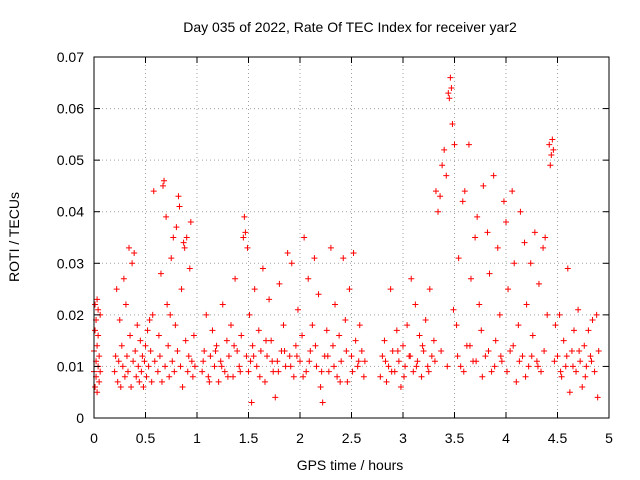 The image size is (640, 480). What do you see at coordinates (70, 315) in the screenshot?
I see `y-tick-label: 0.02` at bounding box center [70, 315].